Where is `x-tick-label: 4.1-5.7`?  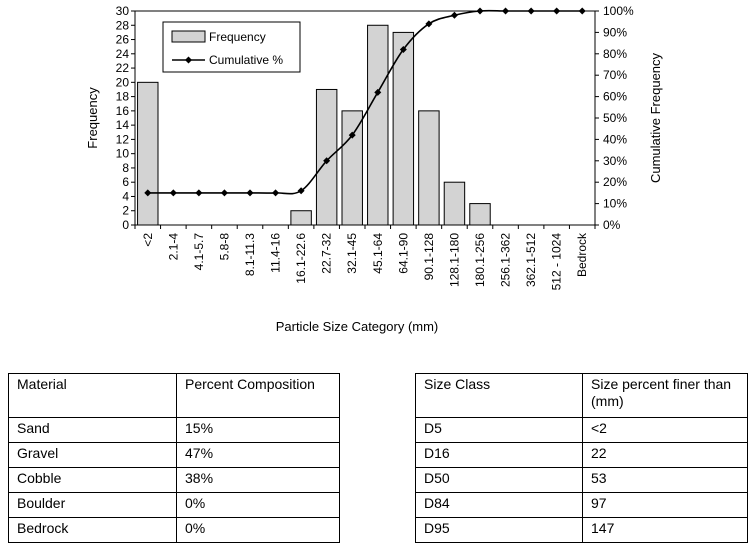
x-tick-label: 4.1-5.7 is located at coordinates (199, 252).